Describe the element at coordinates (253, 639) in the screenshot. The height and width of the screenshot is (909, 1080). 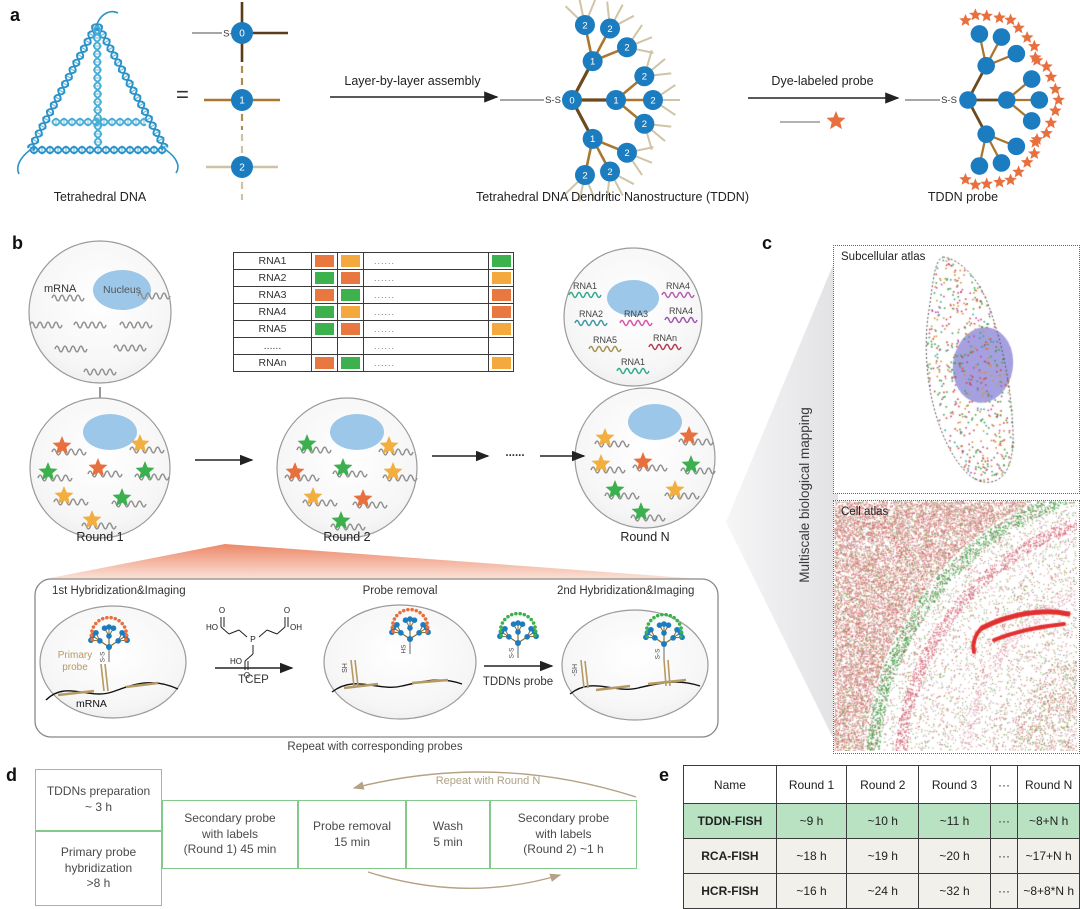
I see `svg-label: P` at that location.